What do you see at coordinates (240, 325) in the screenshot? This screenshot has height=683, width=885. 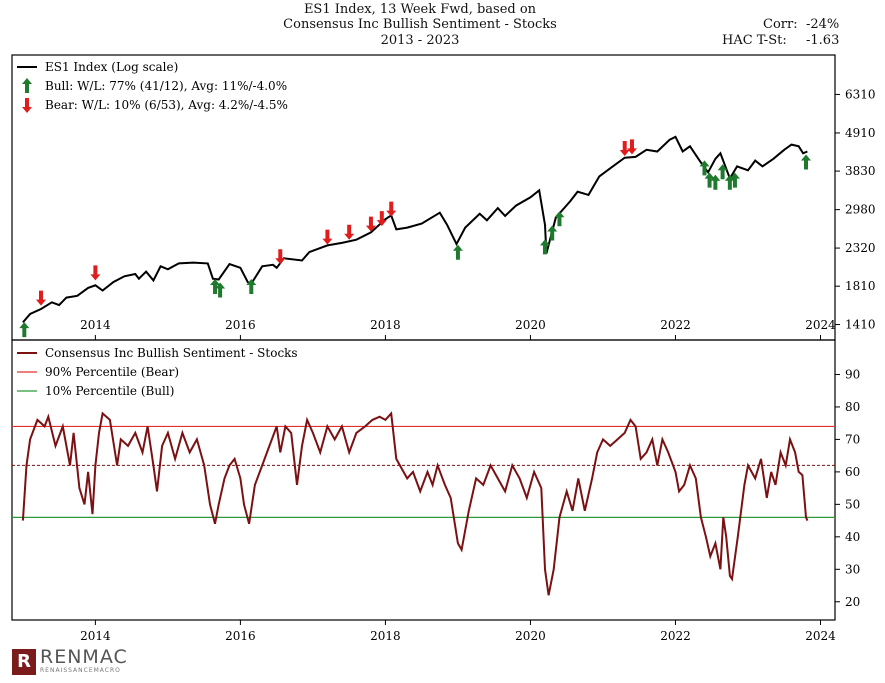 I see `top-x-tick-label: 2016` at bounding box center [240, 325].